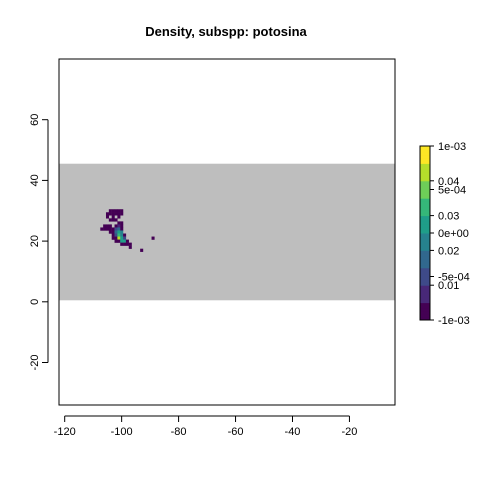 Image resolution: width=480 pixels, height=480 pixels. What do you see at coordinates (122, 432) in the screenshot?
I see `x-tick-label: -100` at bounding box center [122, 432].